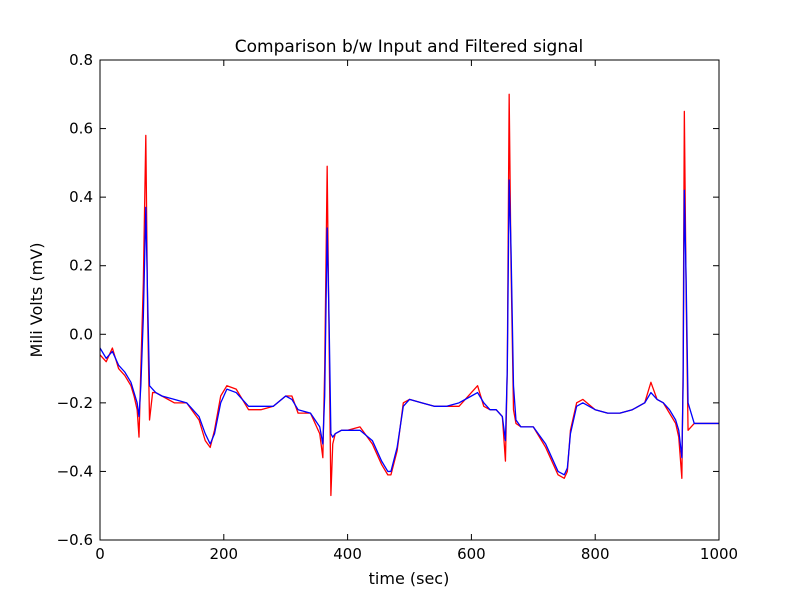 This screenshot has width=800, height=600. I want to click on y-tick-label: −0.4, so click(75, 471).